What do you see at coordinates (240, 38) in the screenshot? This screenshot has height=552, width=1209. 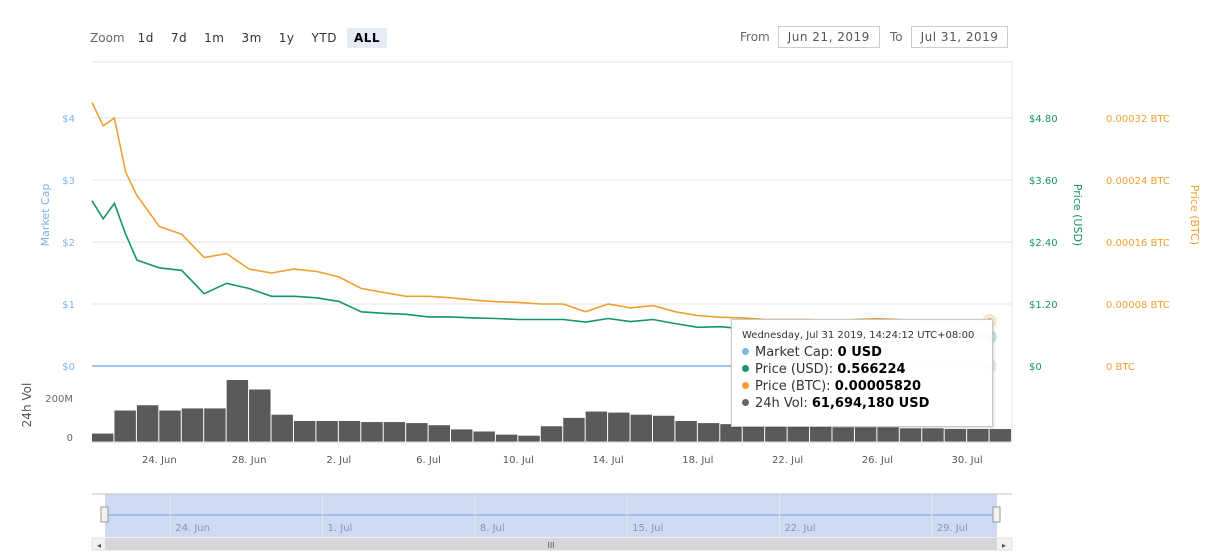 I see `zoom-bar: Zoom 1d 7d 1m 3m 1y YTD ALL` at bounding box center [240, 38].